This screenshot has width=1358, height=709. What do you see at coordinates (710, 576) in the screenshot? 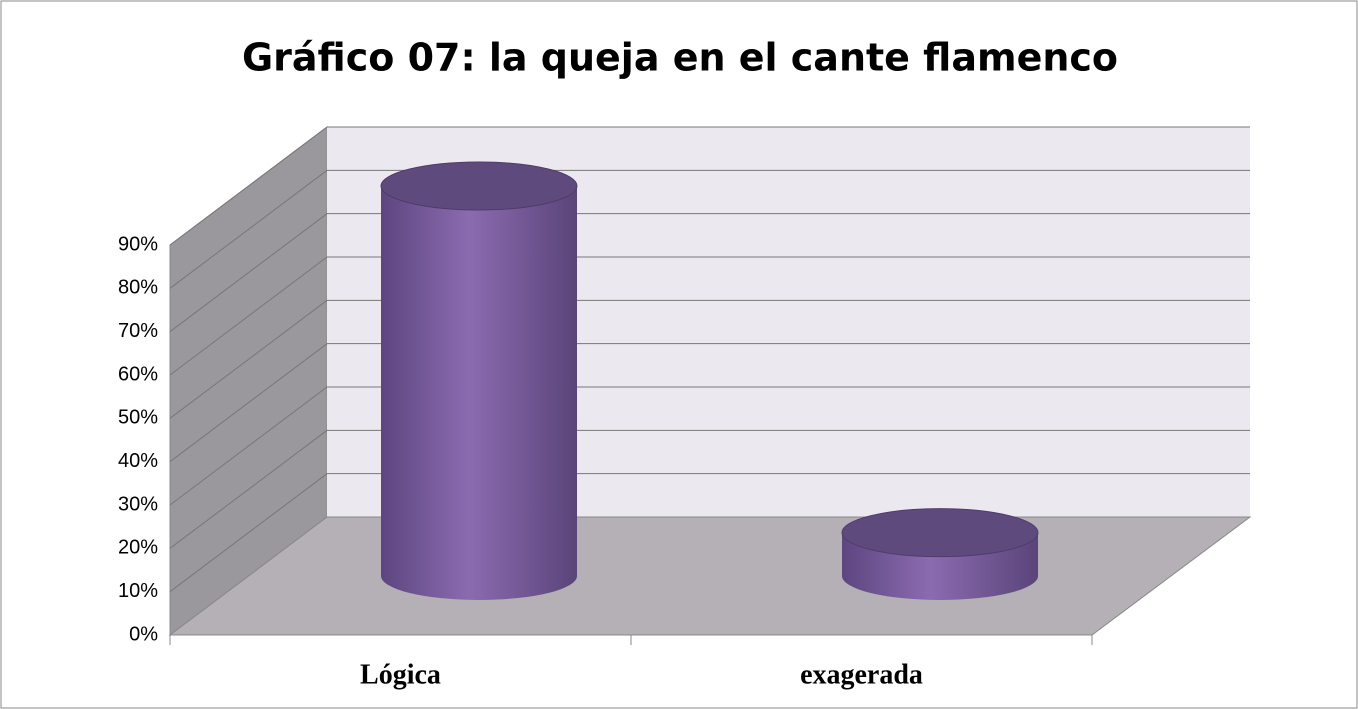
I see `floor` at bounding box center [710, 576].